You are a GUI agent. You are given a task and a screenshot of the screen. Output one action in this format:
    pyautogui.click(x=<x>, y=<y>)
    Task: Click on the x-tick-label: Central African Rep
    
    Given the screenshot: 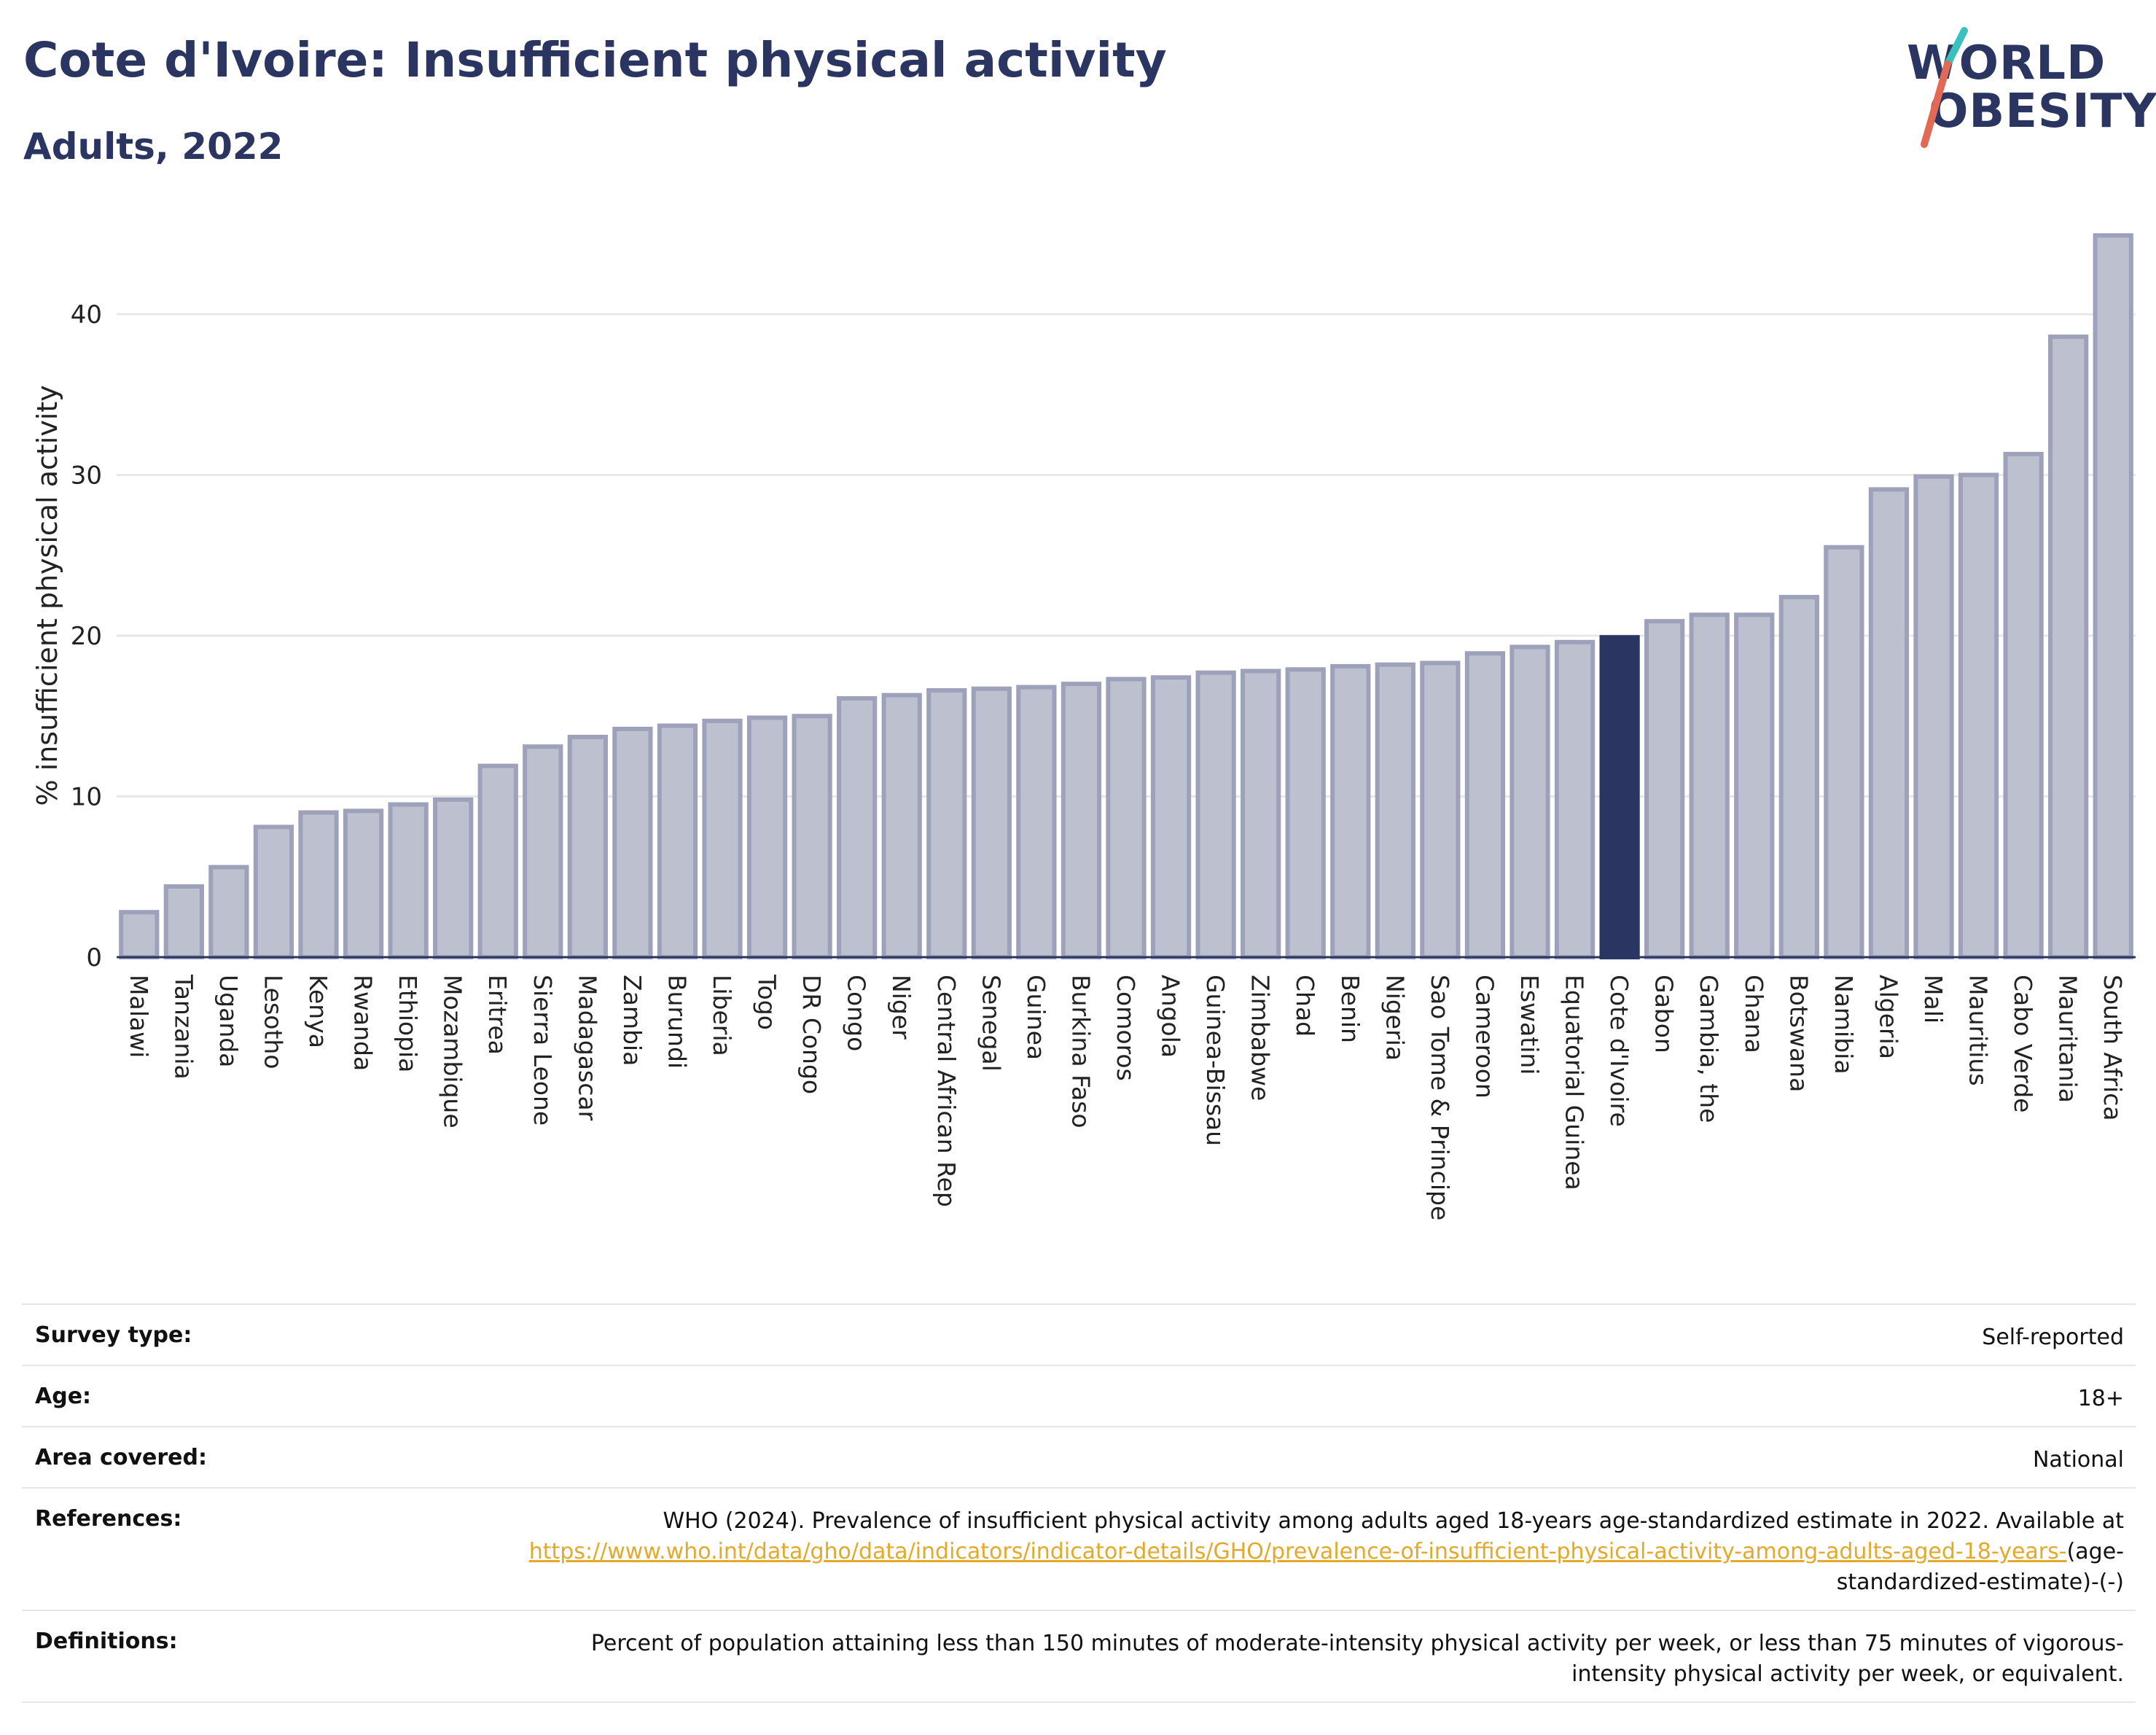 What is the action you would take?
    pyautogui.click(x=947, y=1091)
    